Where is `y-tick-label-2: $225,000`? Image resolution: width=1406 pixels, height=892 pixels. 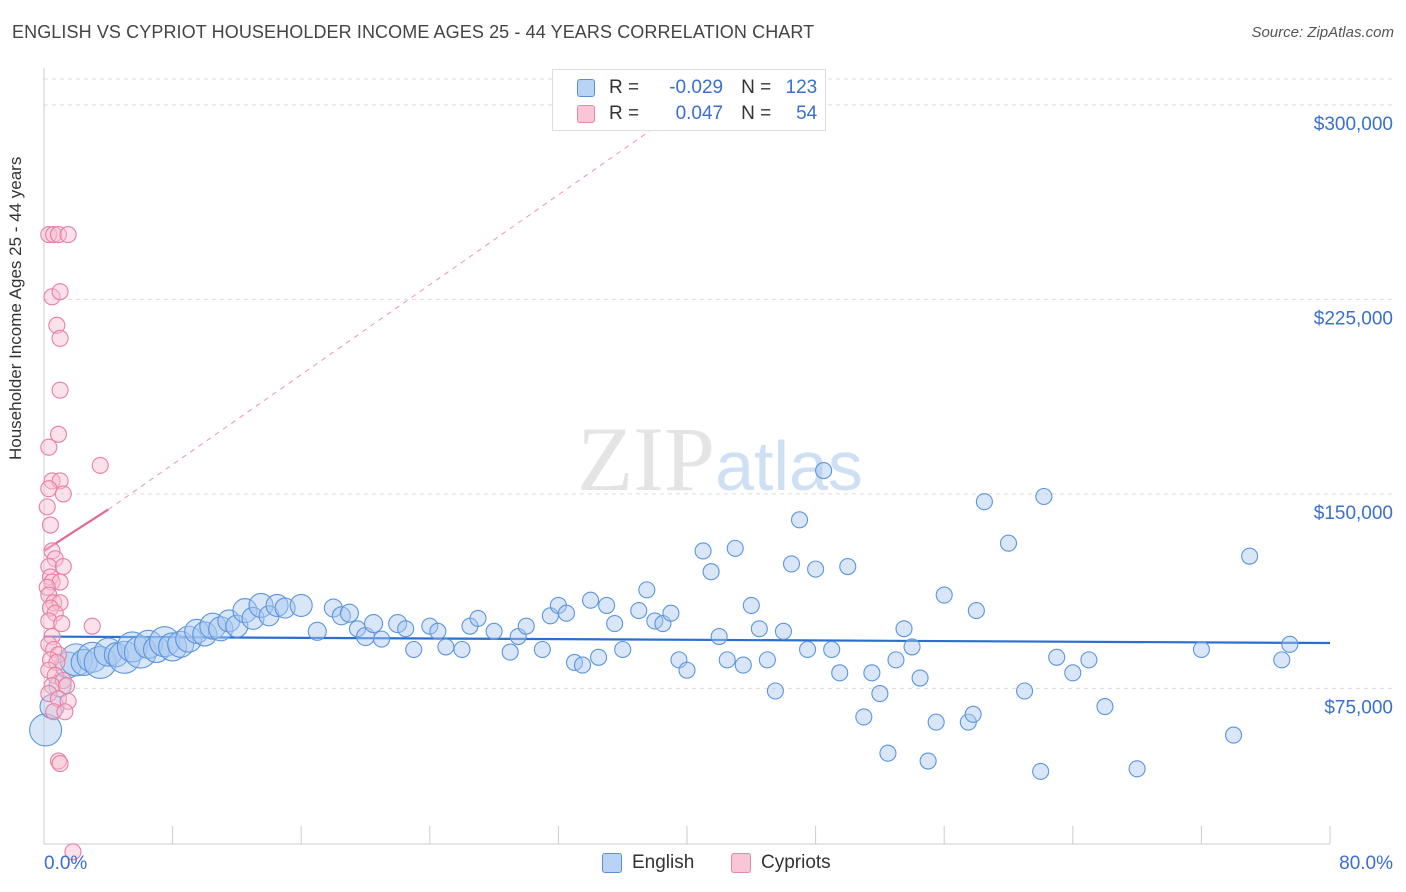
y-tick-label-2: $225,000 is located at coordinates (1353, 318).